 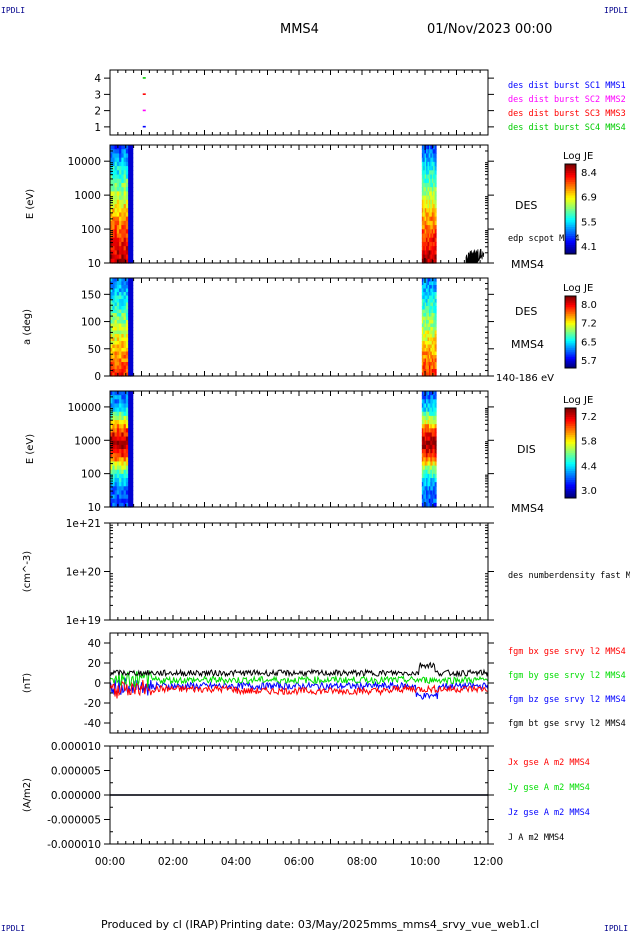 What do you see at coordinates (83, 621) in the screenshot?
I see `density-panel-ytick-label: 1e+19` at bounding box center [83, 621].